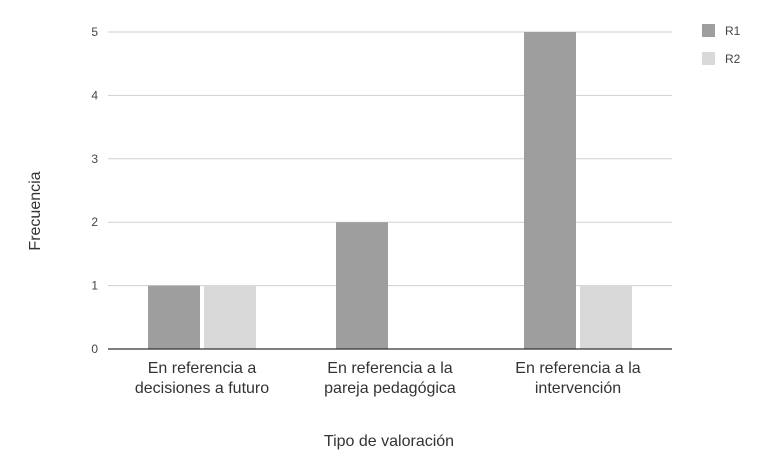  I want to click on category-label: intervención, so click(578, 388).